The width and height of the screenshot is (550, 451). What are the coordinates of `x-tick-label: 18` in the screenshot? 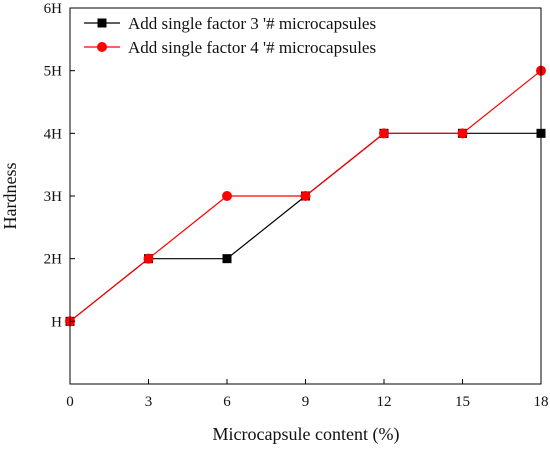 It's located at (541, 402).